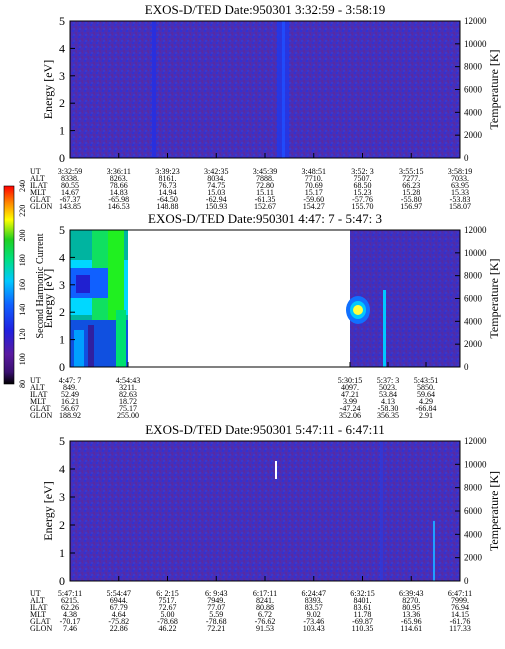  I want to click on table-cell: 53.84, so click(388, 394).